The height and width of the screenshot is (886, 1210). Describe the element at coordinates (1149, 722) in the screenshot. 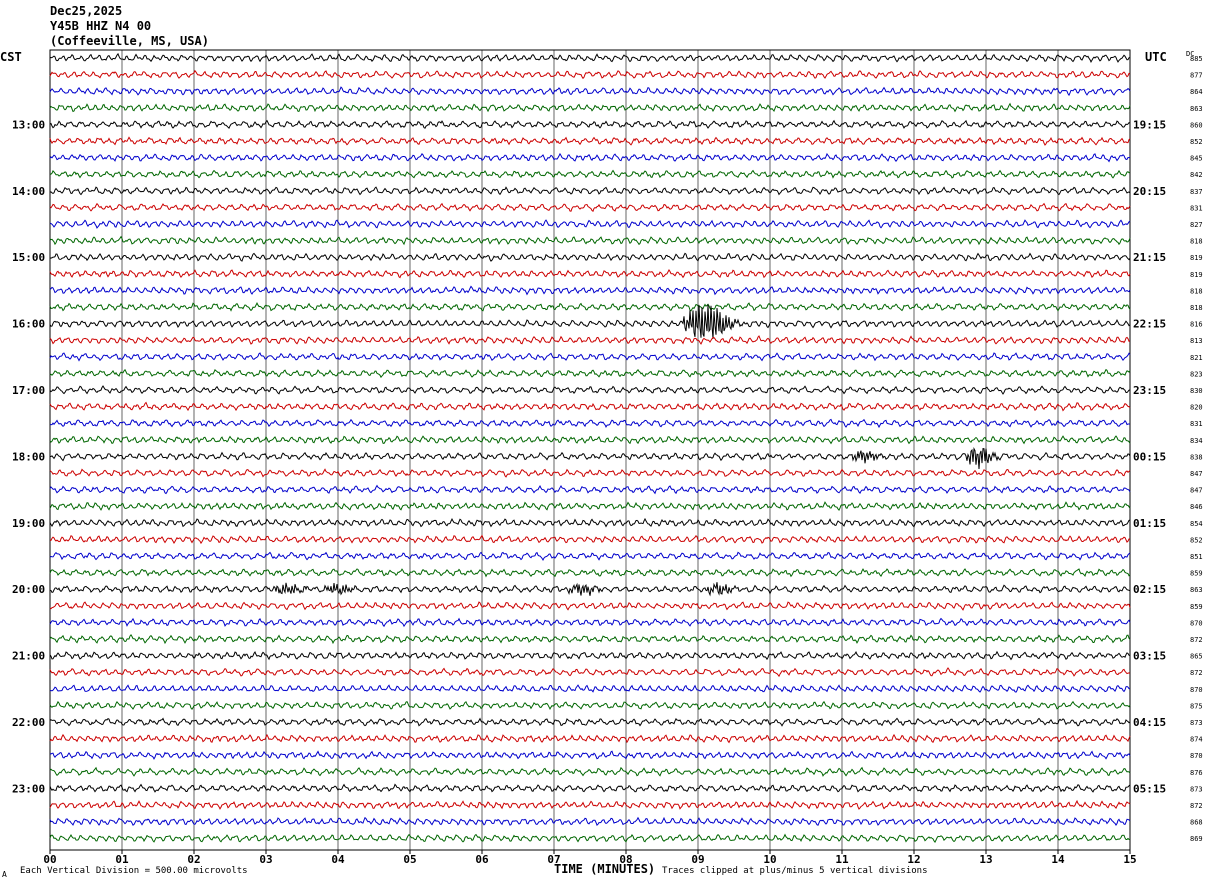

I see `utc-hour-label: 04:15` at that location.